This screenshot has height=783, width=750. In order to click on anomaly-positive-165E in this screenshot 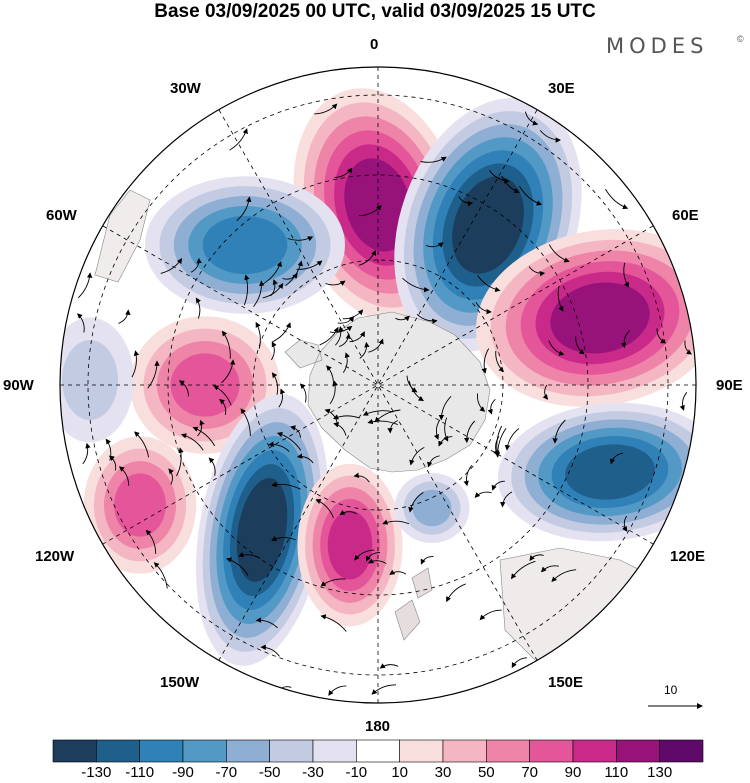, I will do `click(350, 545)`.